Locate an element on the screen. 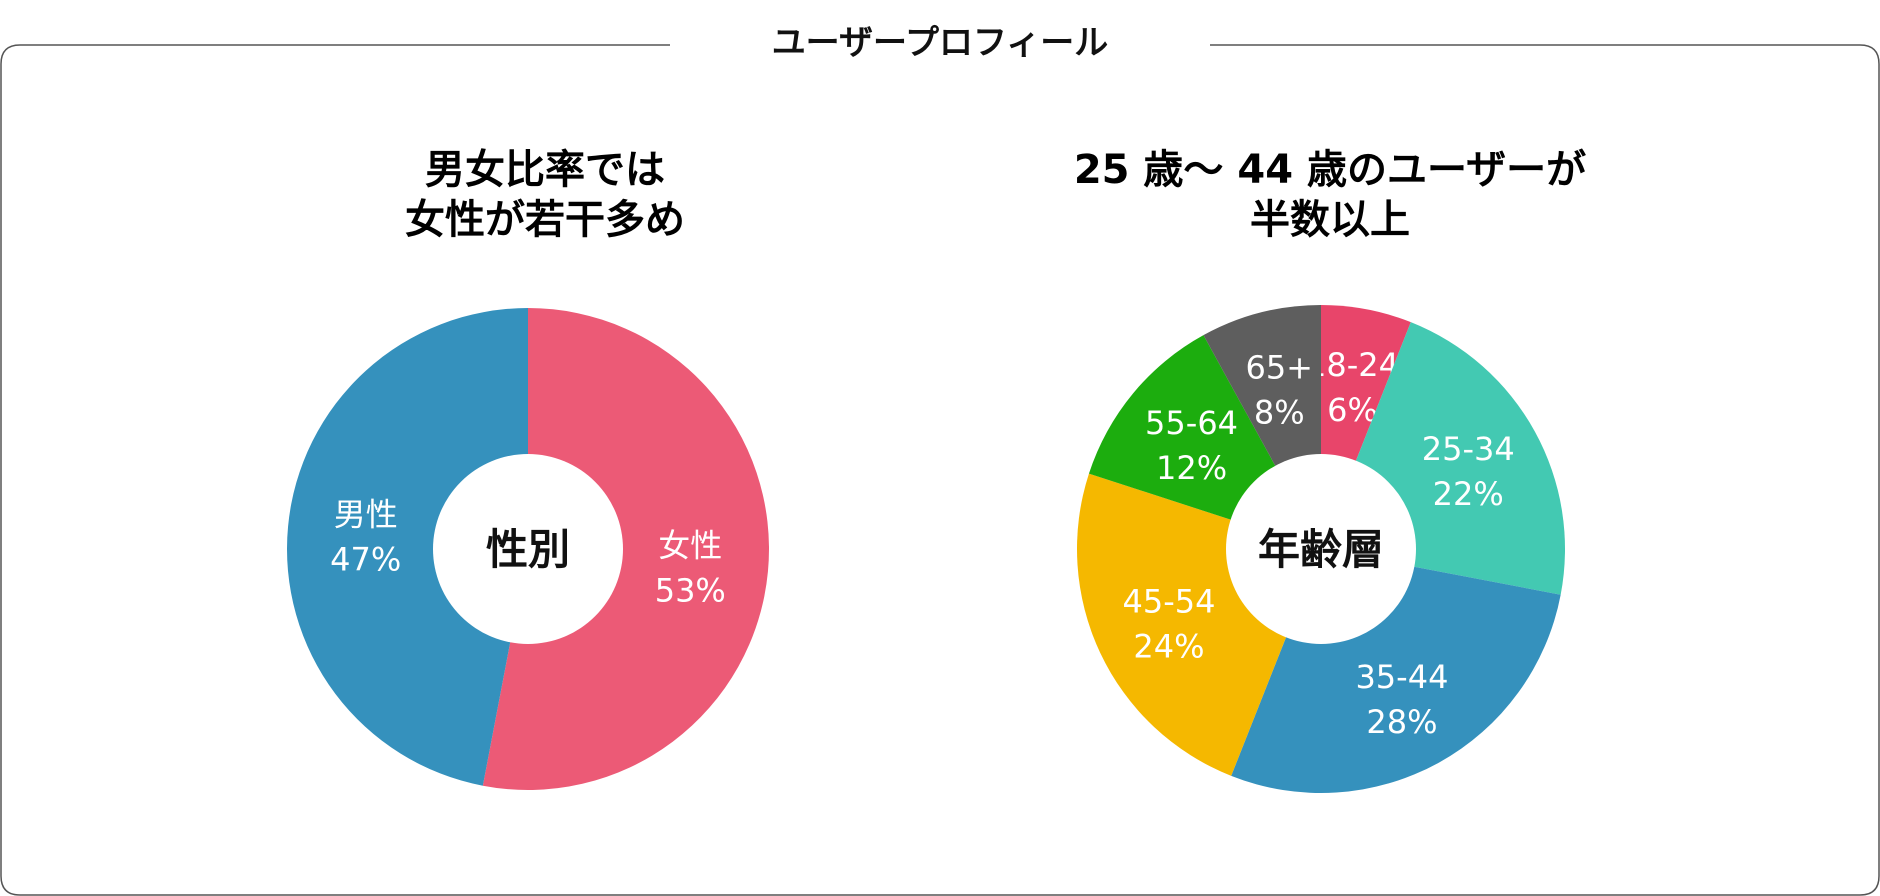  age-slice-label-0: 18-24 is located at coordinates (1352, 365).